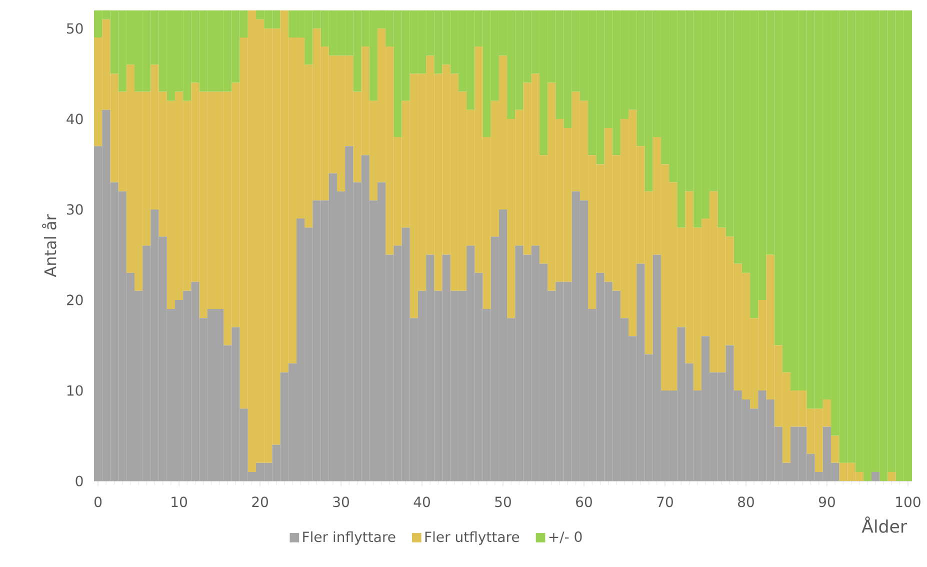  What do you see at coordinates (74, 300) in the screenshot?
I see `y-tick-label: 20` at bounding box center [74, 300].